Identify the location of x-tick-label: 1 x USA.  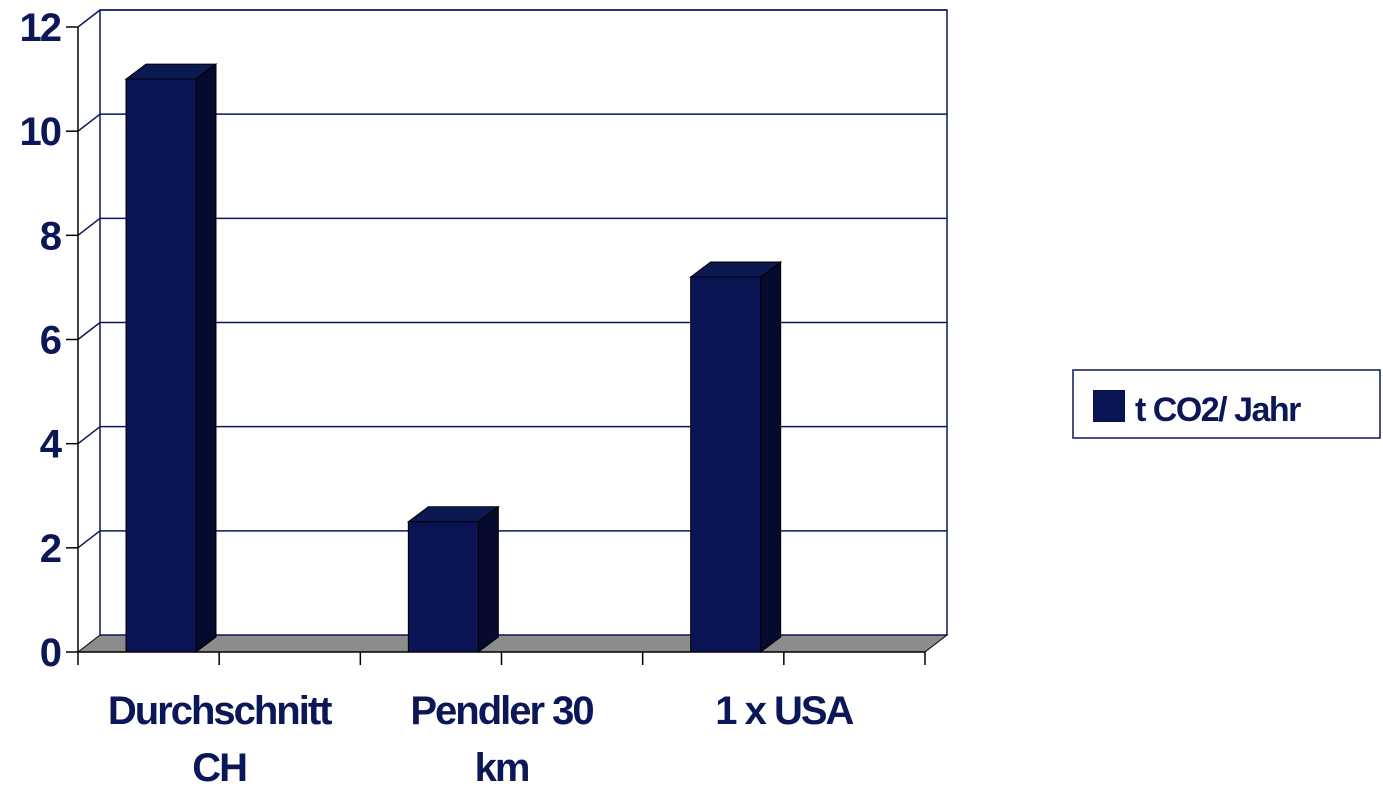
(784, 711).